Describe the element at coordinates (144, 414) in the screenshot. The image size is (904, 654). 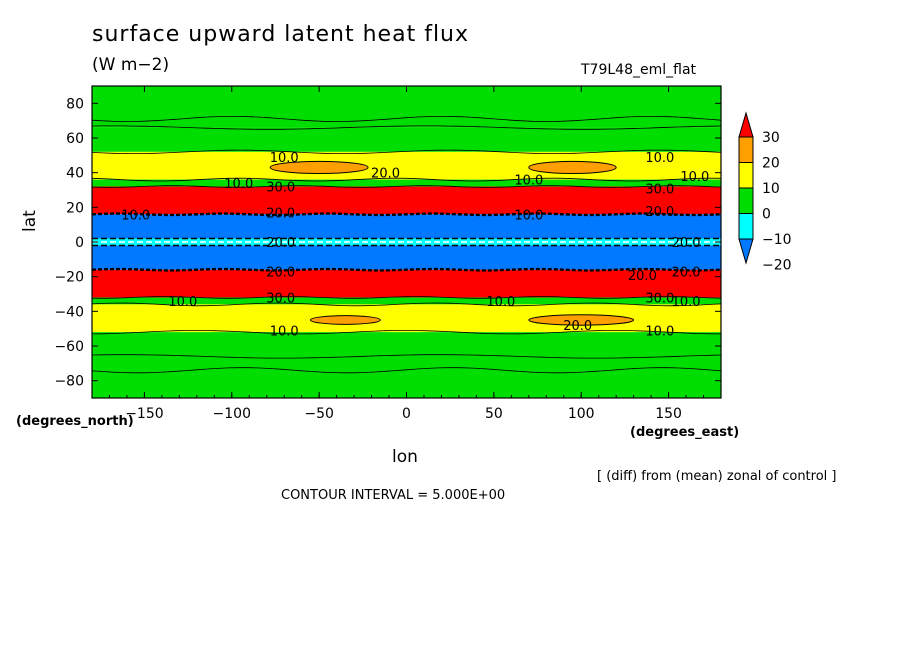
I see `x-tick-label: −150` at that location.